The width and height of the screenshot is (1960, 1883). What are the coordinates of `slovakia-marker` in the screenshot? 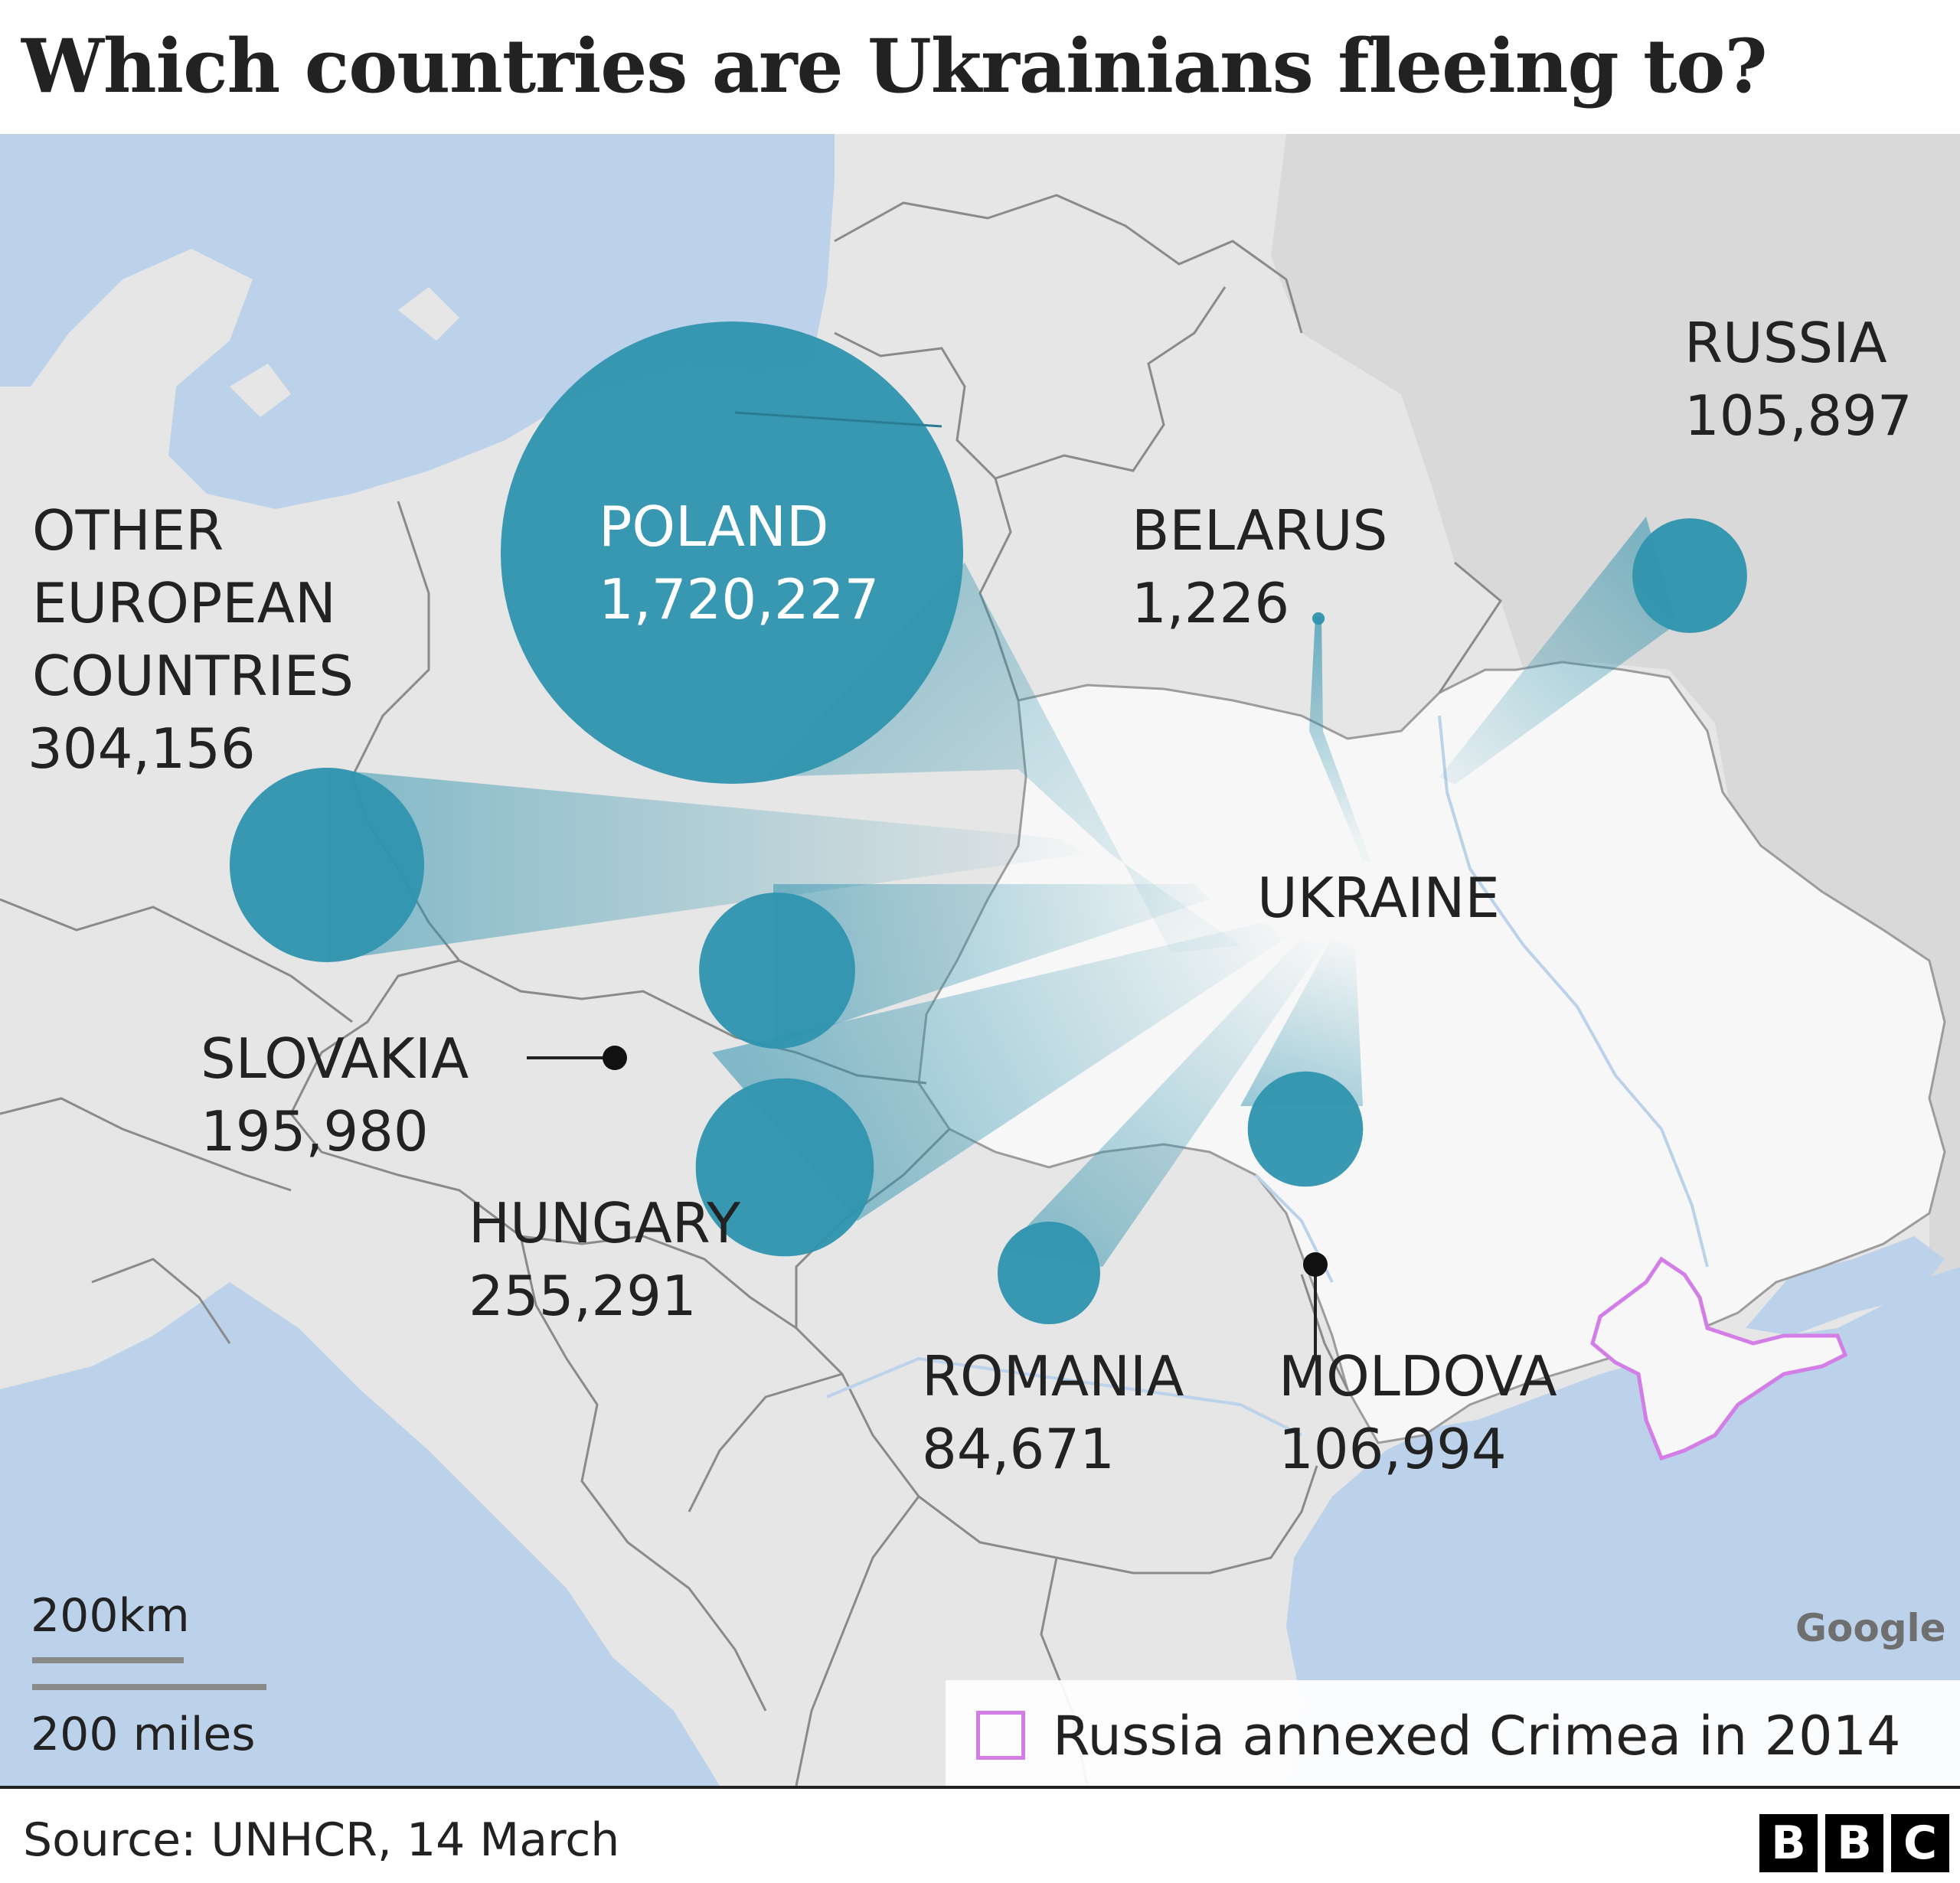 It's located at (615, 1058).